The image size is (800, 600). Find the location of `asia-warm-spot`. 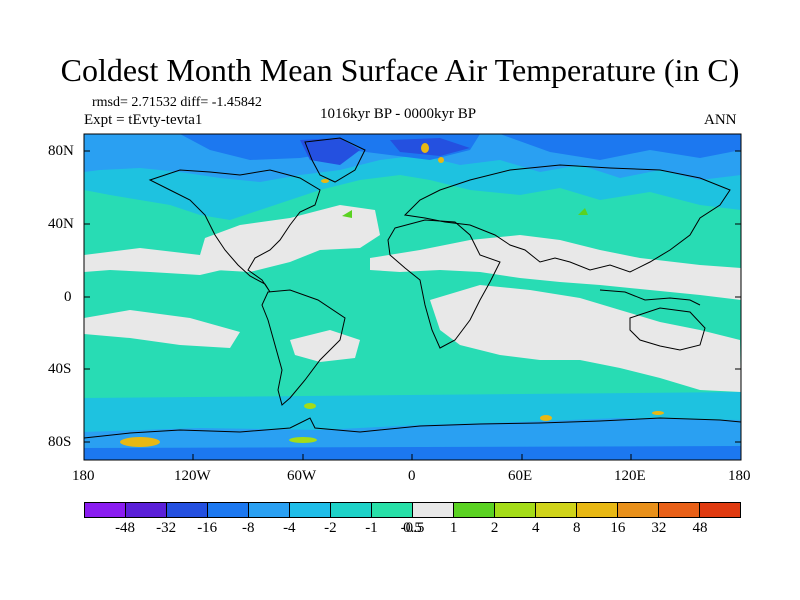

asia-warm-spot is located at coordinates (583, 211).